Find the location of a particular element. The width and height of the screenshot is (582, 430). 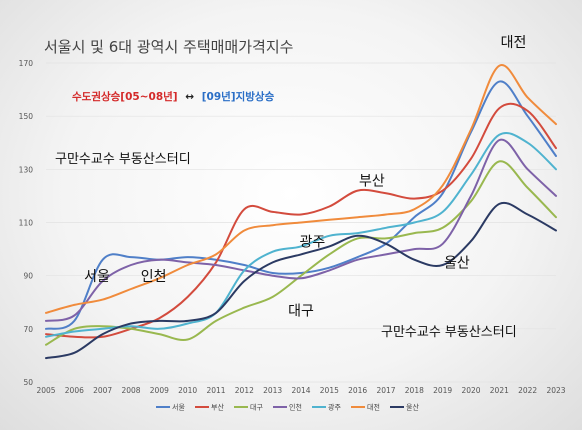

x-tick-label: 2008 is located at coordinates (130, 390).